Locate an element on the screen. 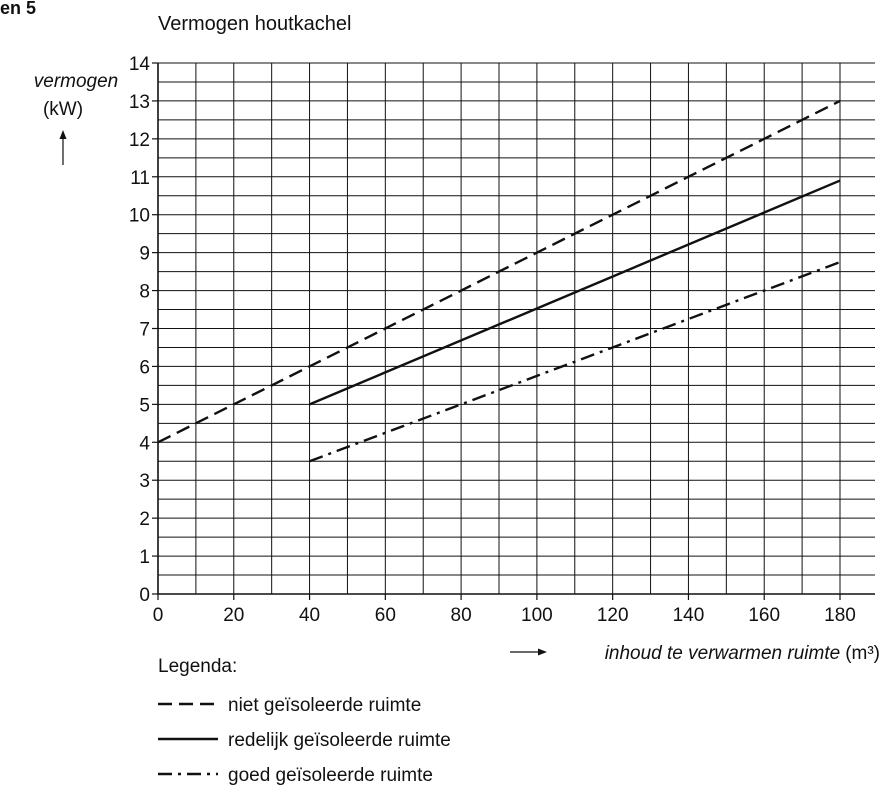 This screenshot has height=789, width=882. x-tick-label: 40 is located at coordinates (309, 615).